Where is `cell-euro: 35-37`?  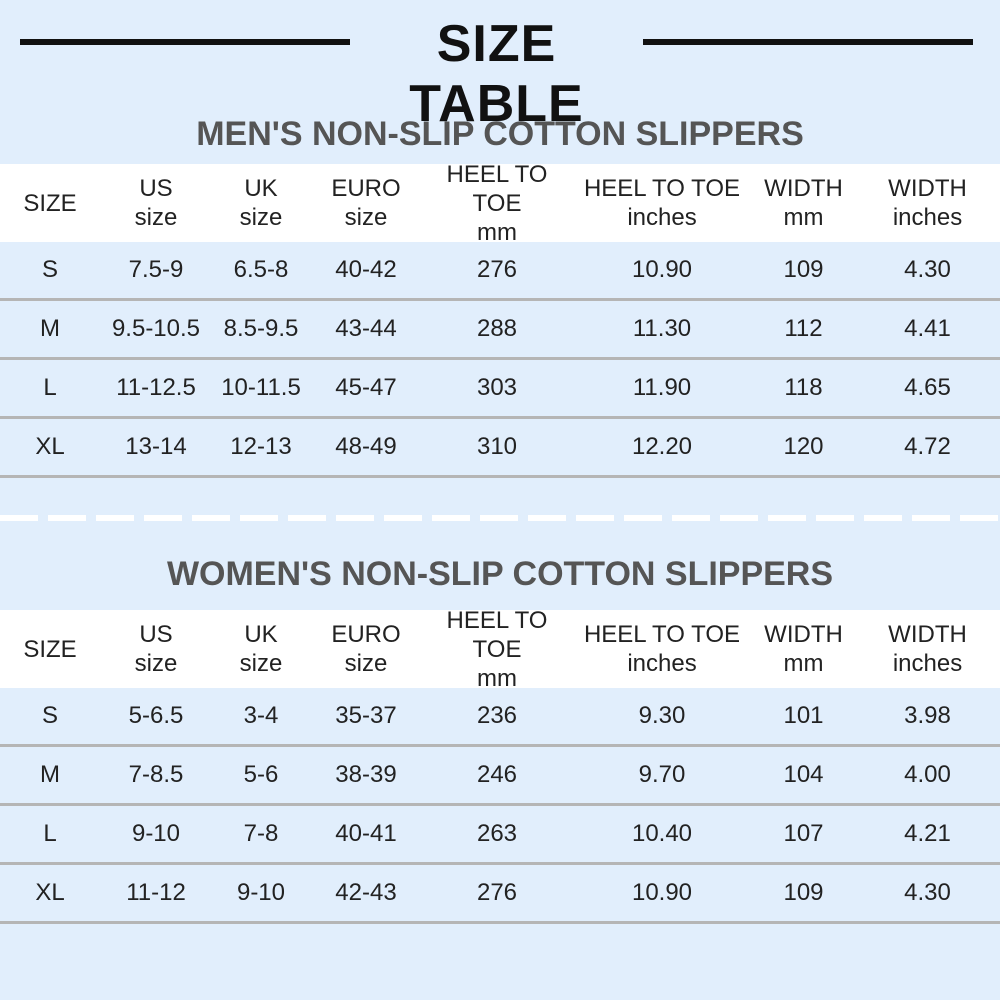 cell-euro: 35-37 is located at coordinates (366, 715).